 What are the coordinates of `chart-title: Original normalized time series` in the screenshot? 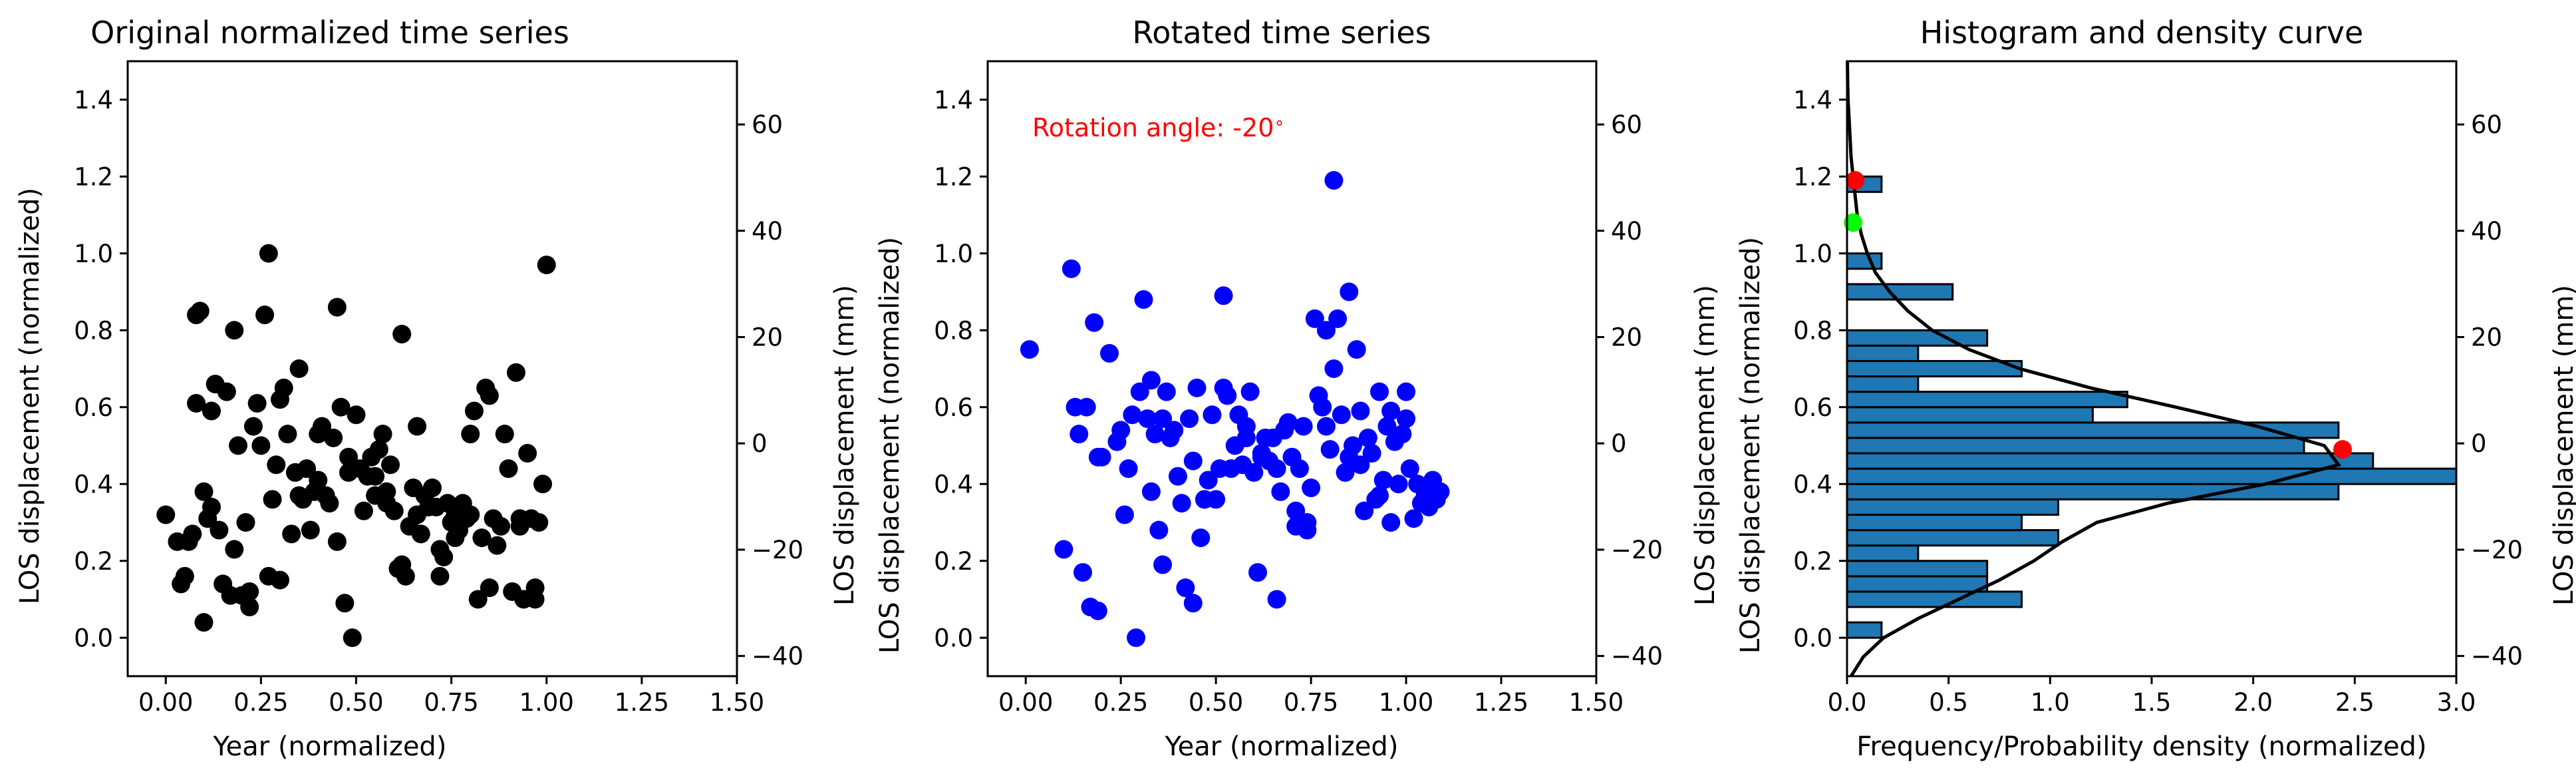 It's located at (329, 33).